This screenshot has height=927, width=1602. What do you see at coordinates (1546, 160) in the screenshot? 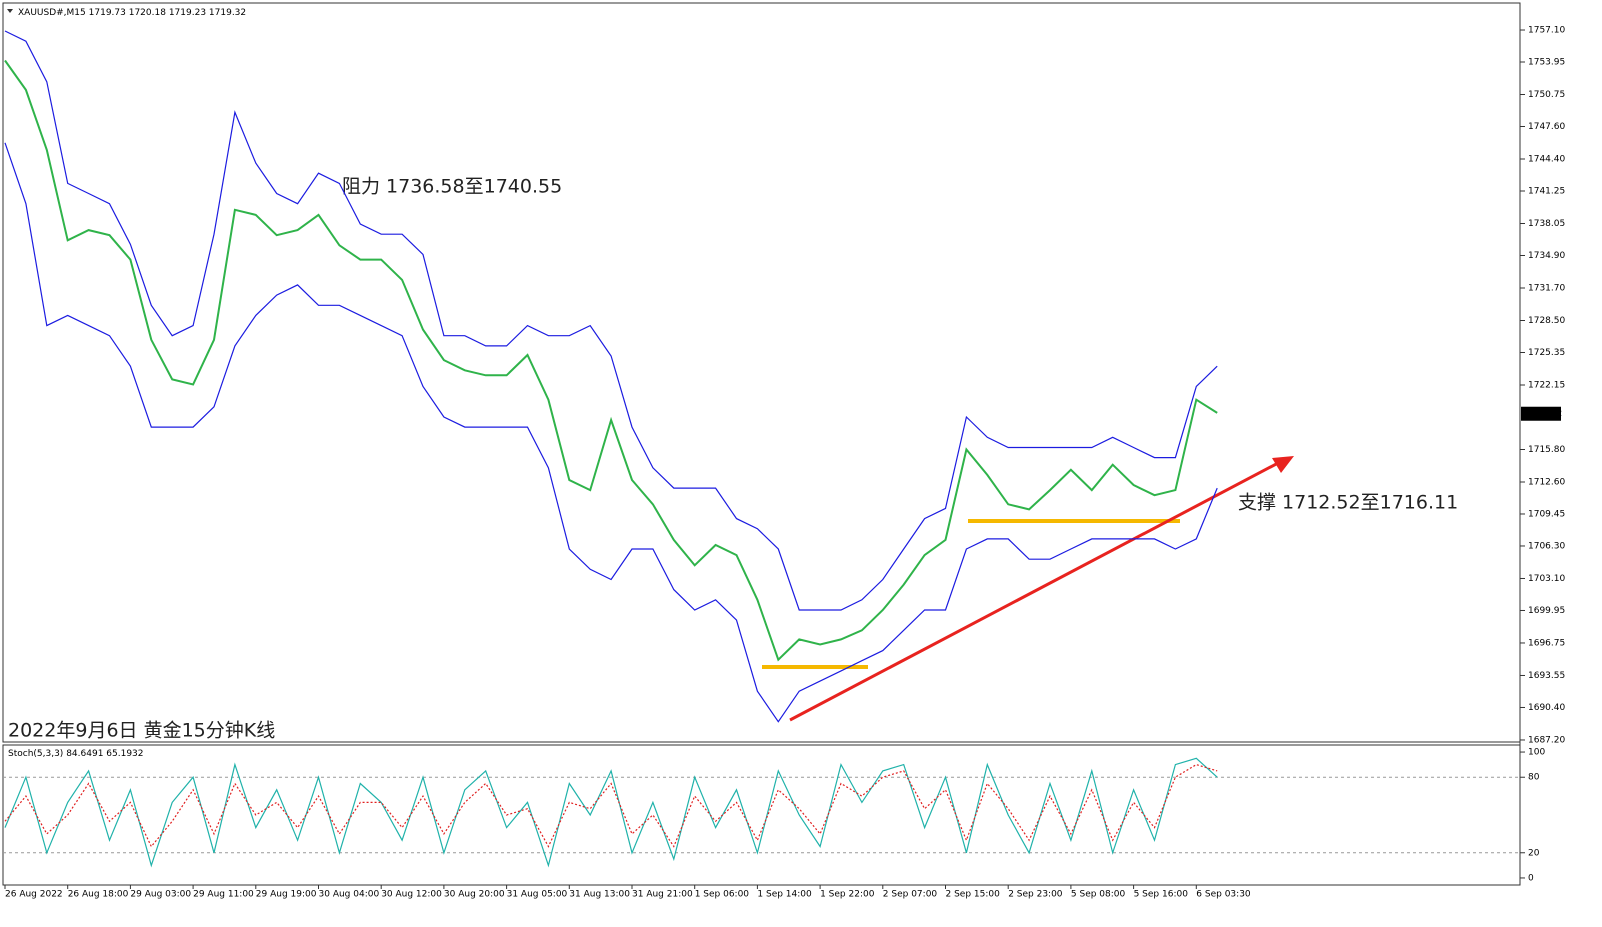
I see `y-tick-label: 1744.40` at bounding box center [1546, 160].